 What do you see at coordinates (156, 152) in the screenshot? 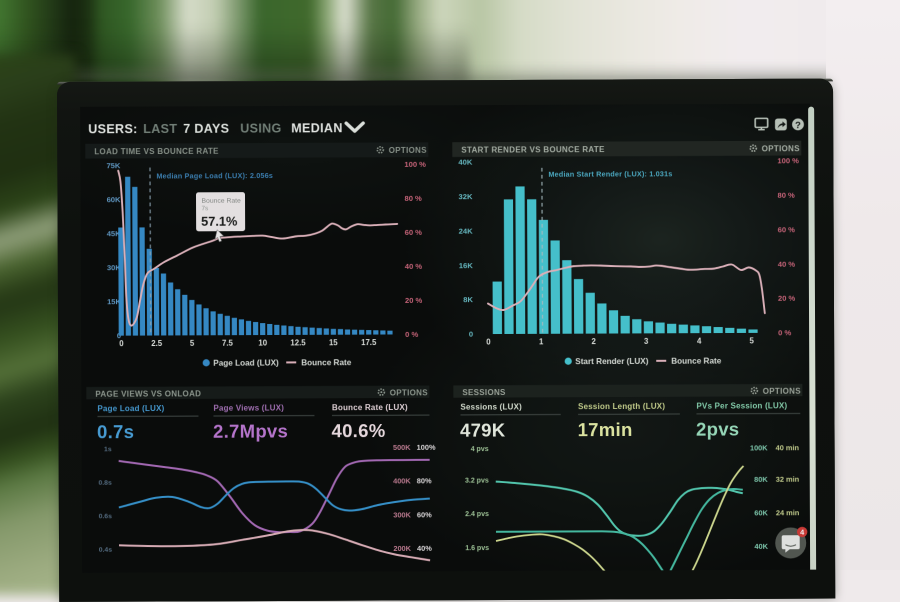
I see `svg-text: LOAD TIME VS BOUNCE RATE` at bounding box center [156, 152].